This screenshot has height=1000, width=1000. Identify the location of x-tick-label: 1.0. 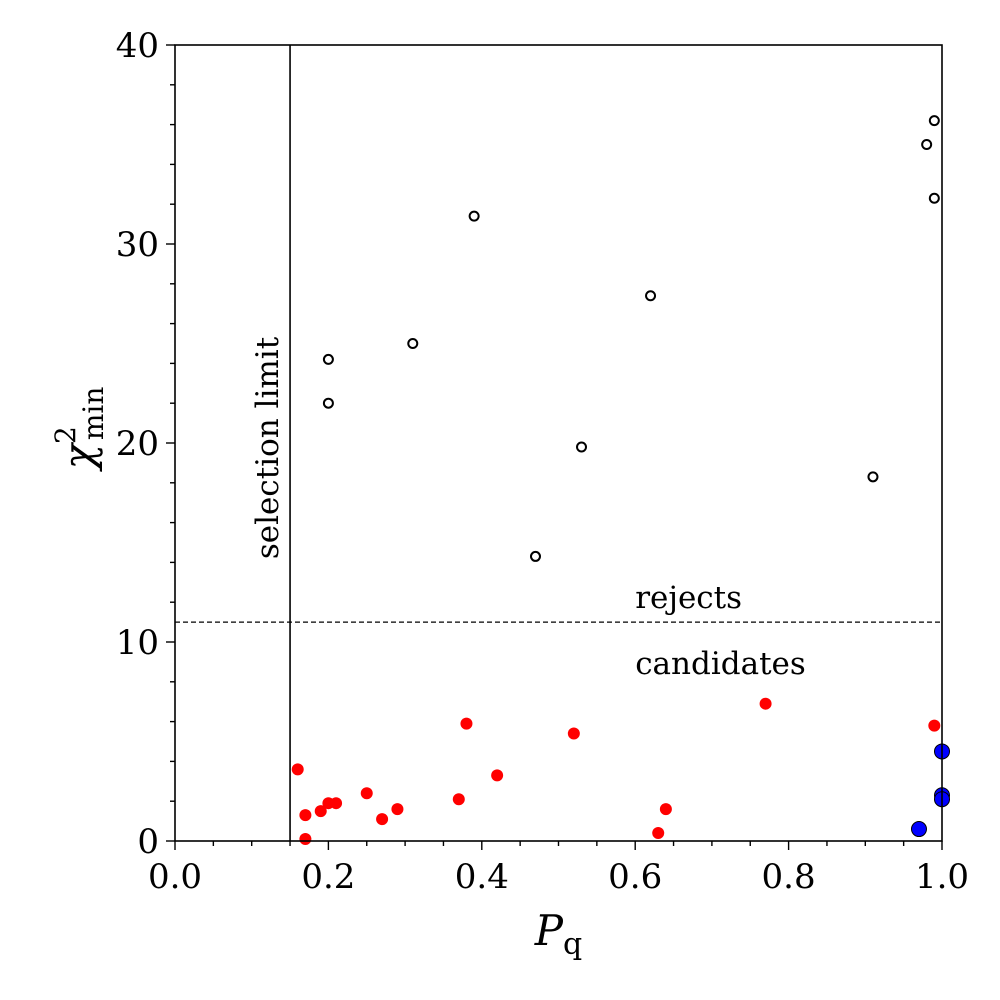
(942, 877).